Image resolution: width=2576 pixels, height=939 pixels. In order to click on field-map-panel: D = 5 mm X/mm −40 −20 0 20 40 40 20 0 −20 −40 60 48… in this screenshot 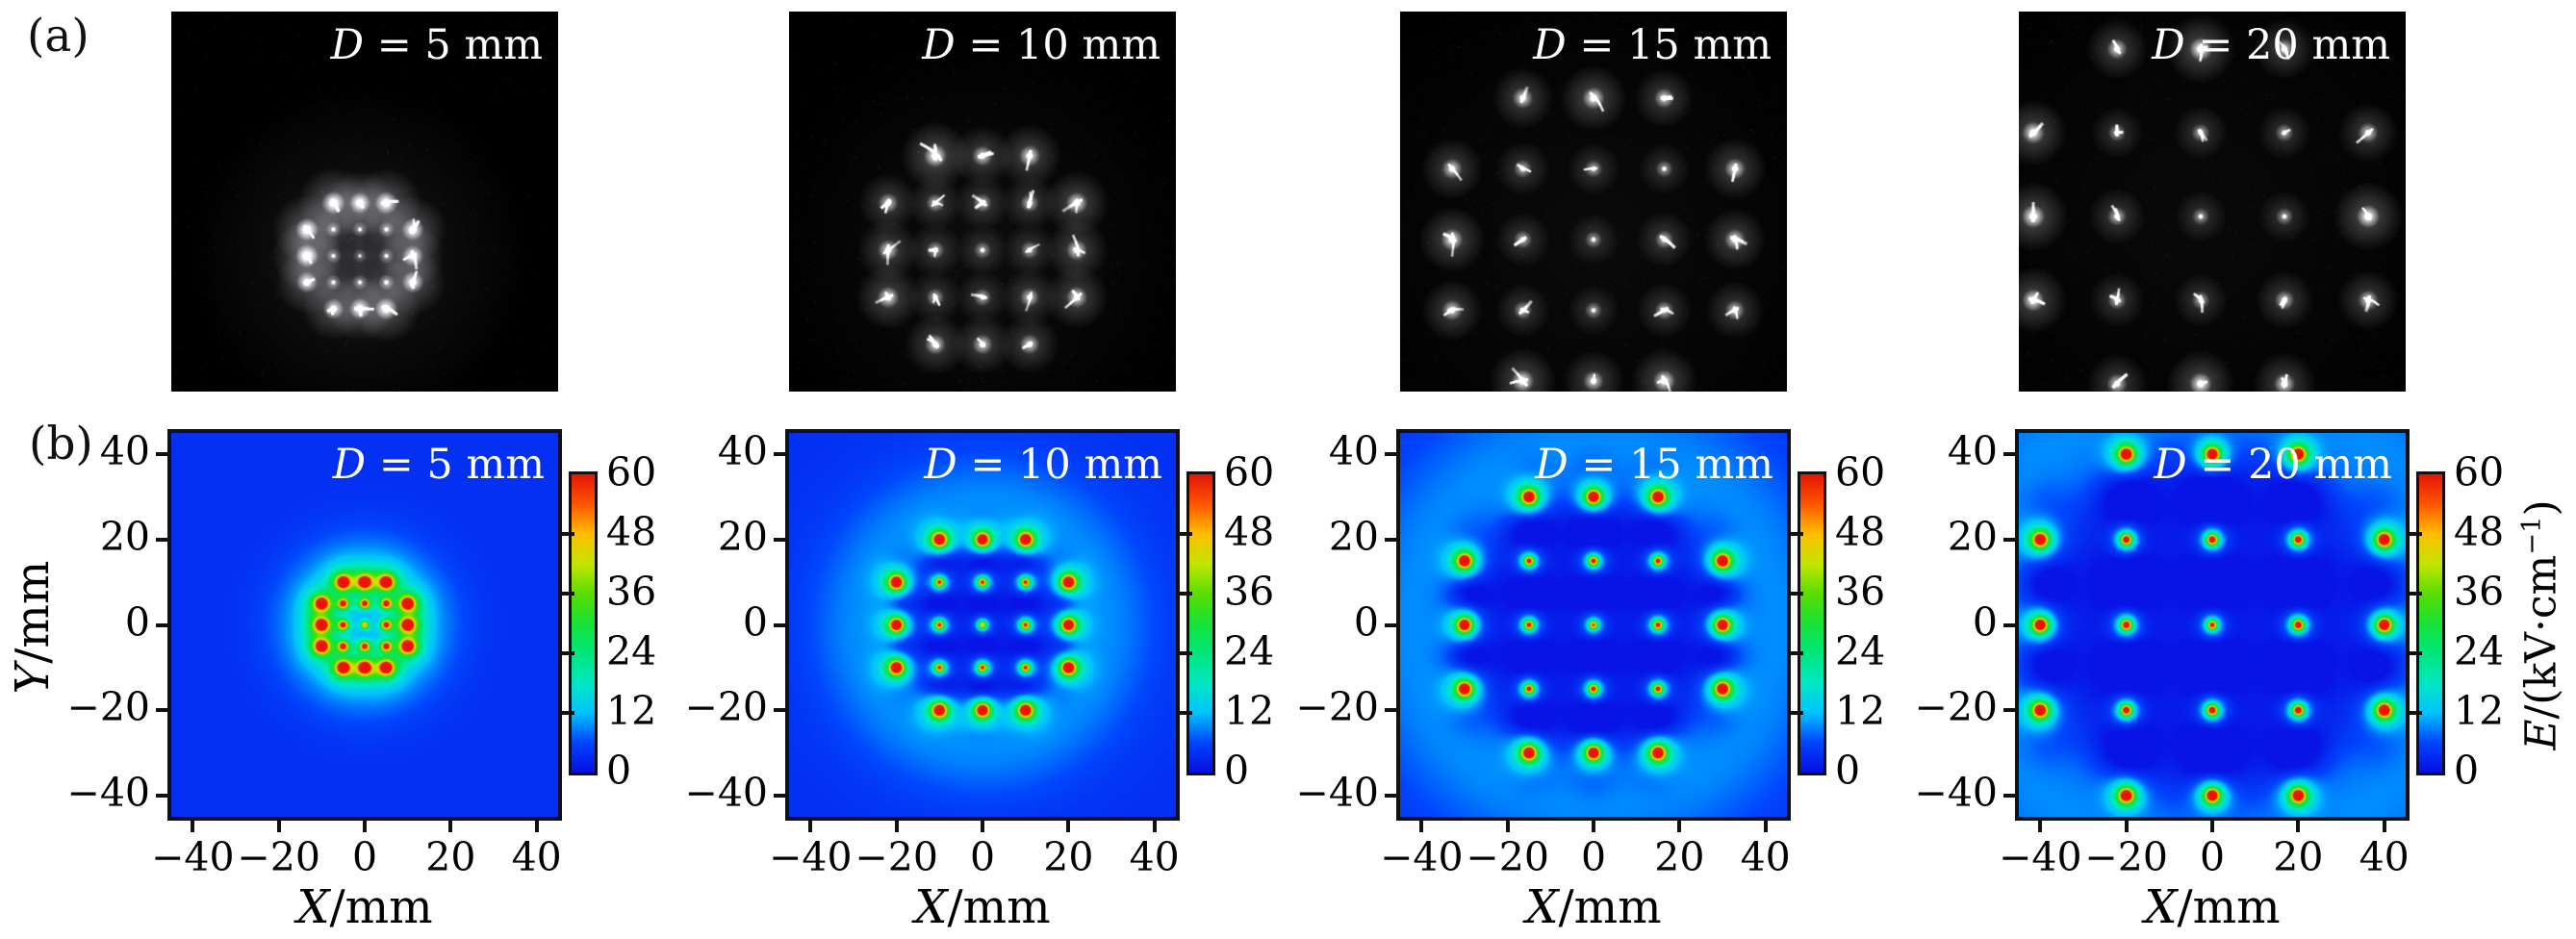, I will do `click(361, 681)`.